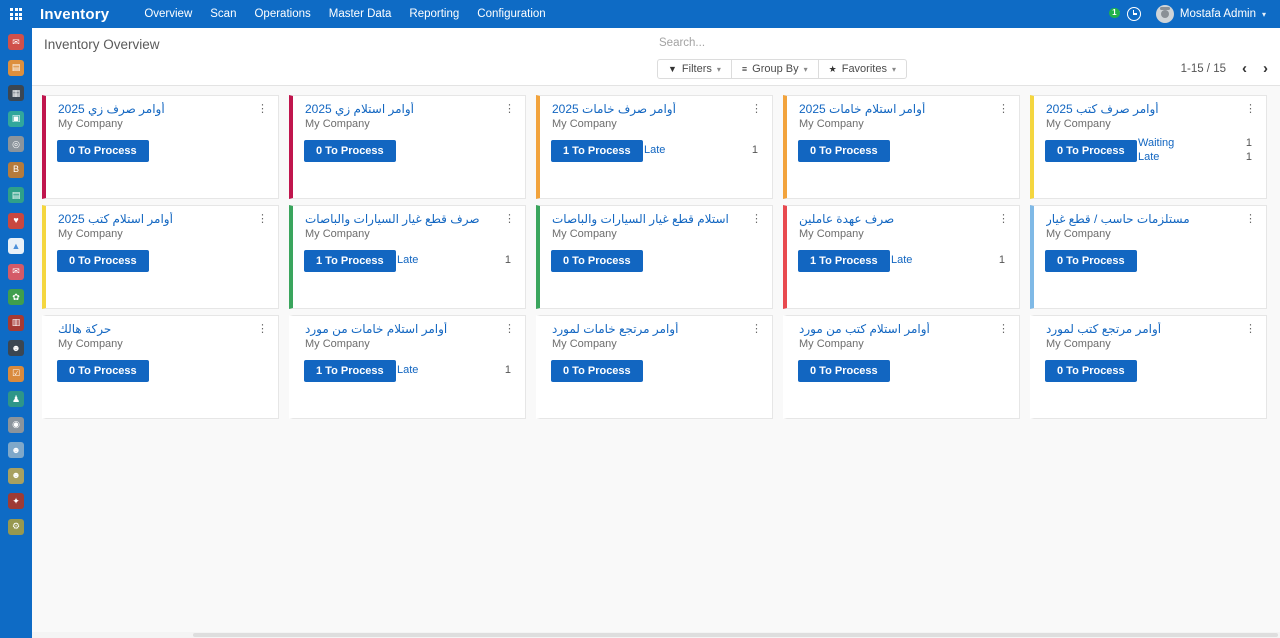 This screenshot has height=638, width=1280. What do you see at coordinates (16, 322) in the screenshot?
I see `purchase-app-icon: ▥` at bounding box center [16, 322].